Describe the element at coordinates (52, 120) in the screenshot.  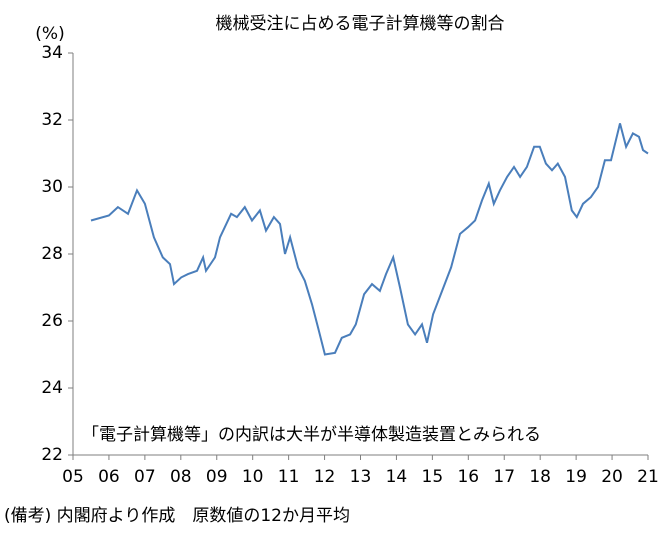
I see `y-tick-label: 32` at that location.